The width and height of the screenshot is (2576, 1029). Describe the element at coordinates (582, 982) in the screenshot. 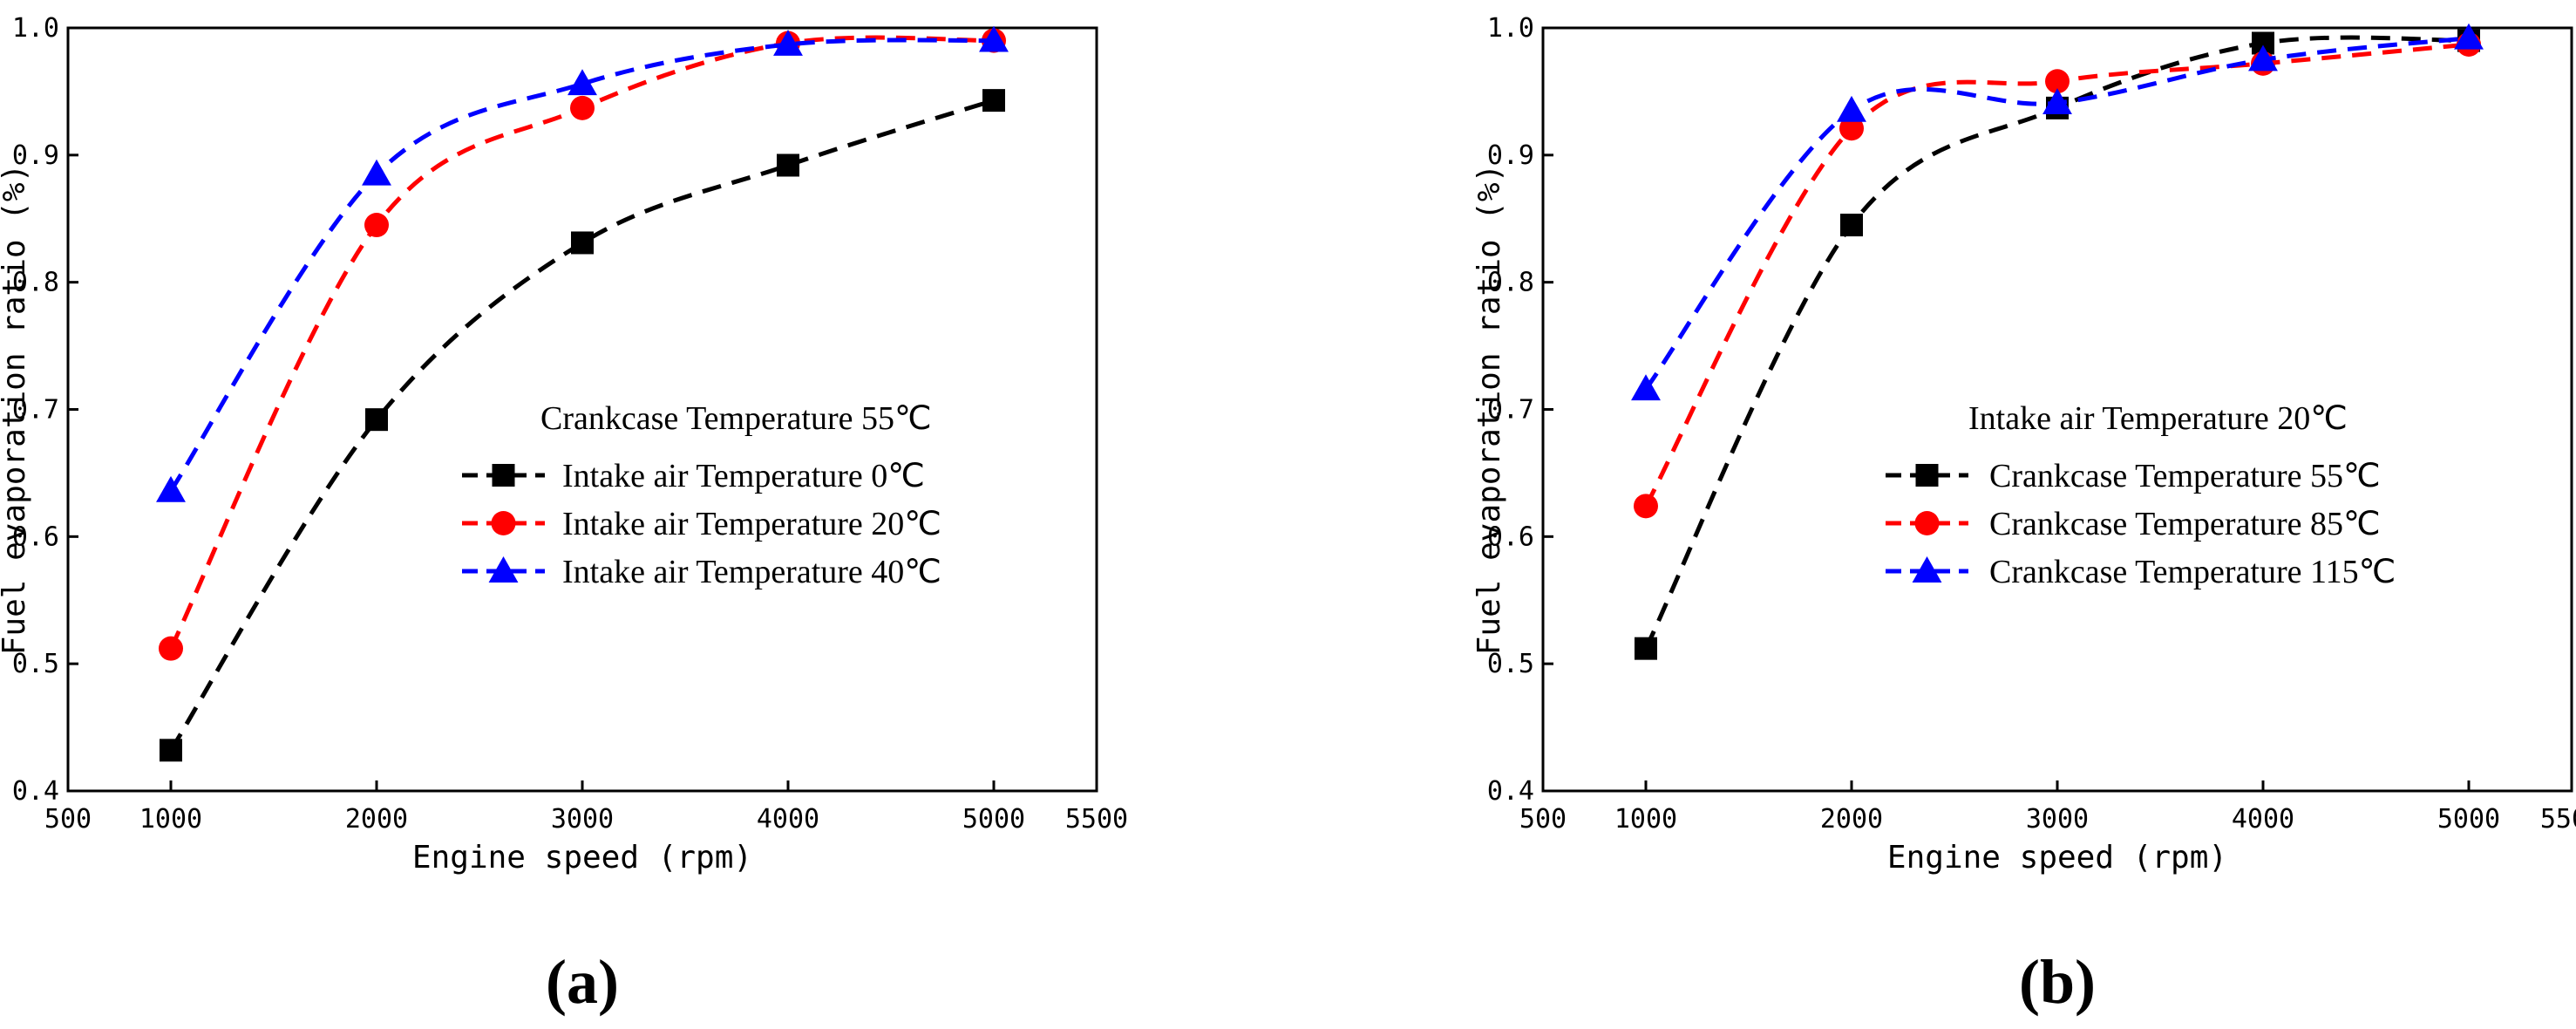

I see `panel-label: (a)` at that location.